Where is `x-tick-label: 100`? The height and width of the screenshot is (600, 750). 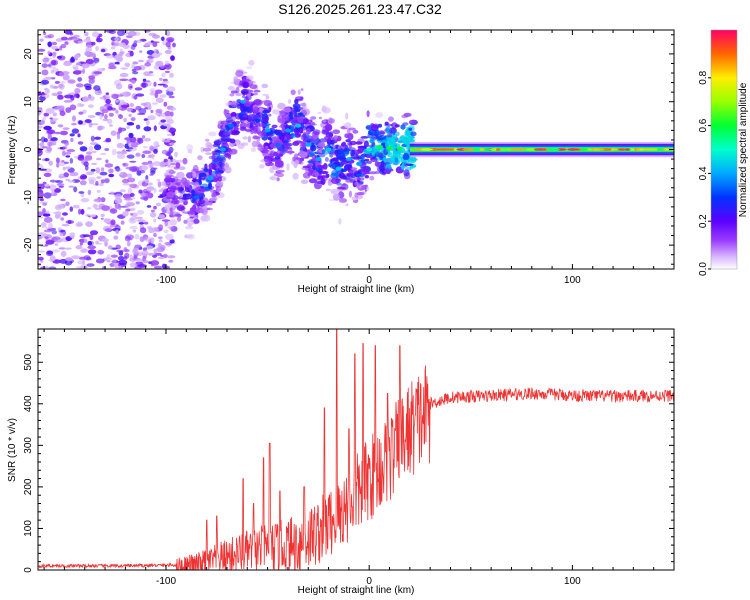
x-tick-label: 100 is located at coordinates (572, 280).